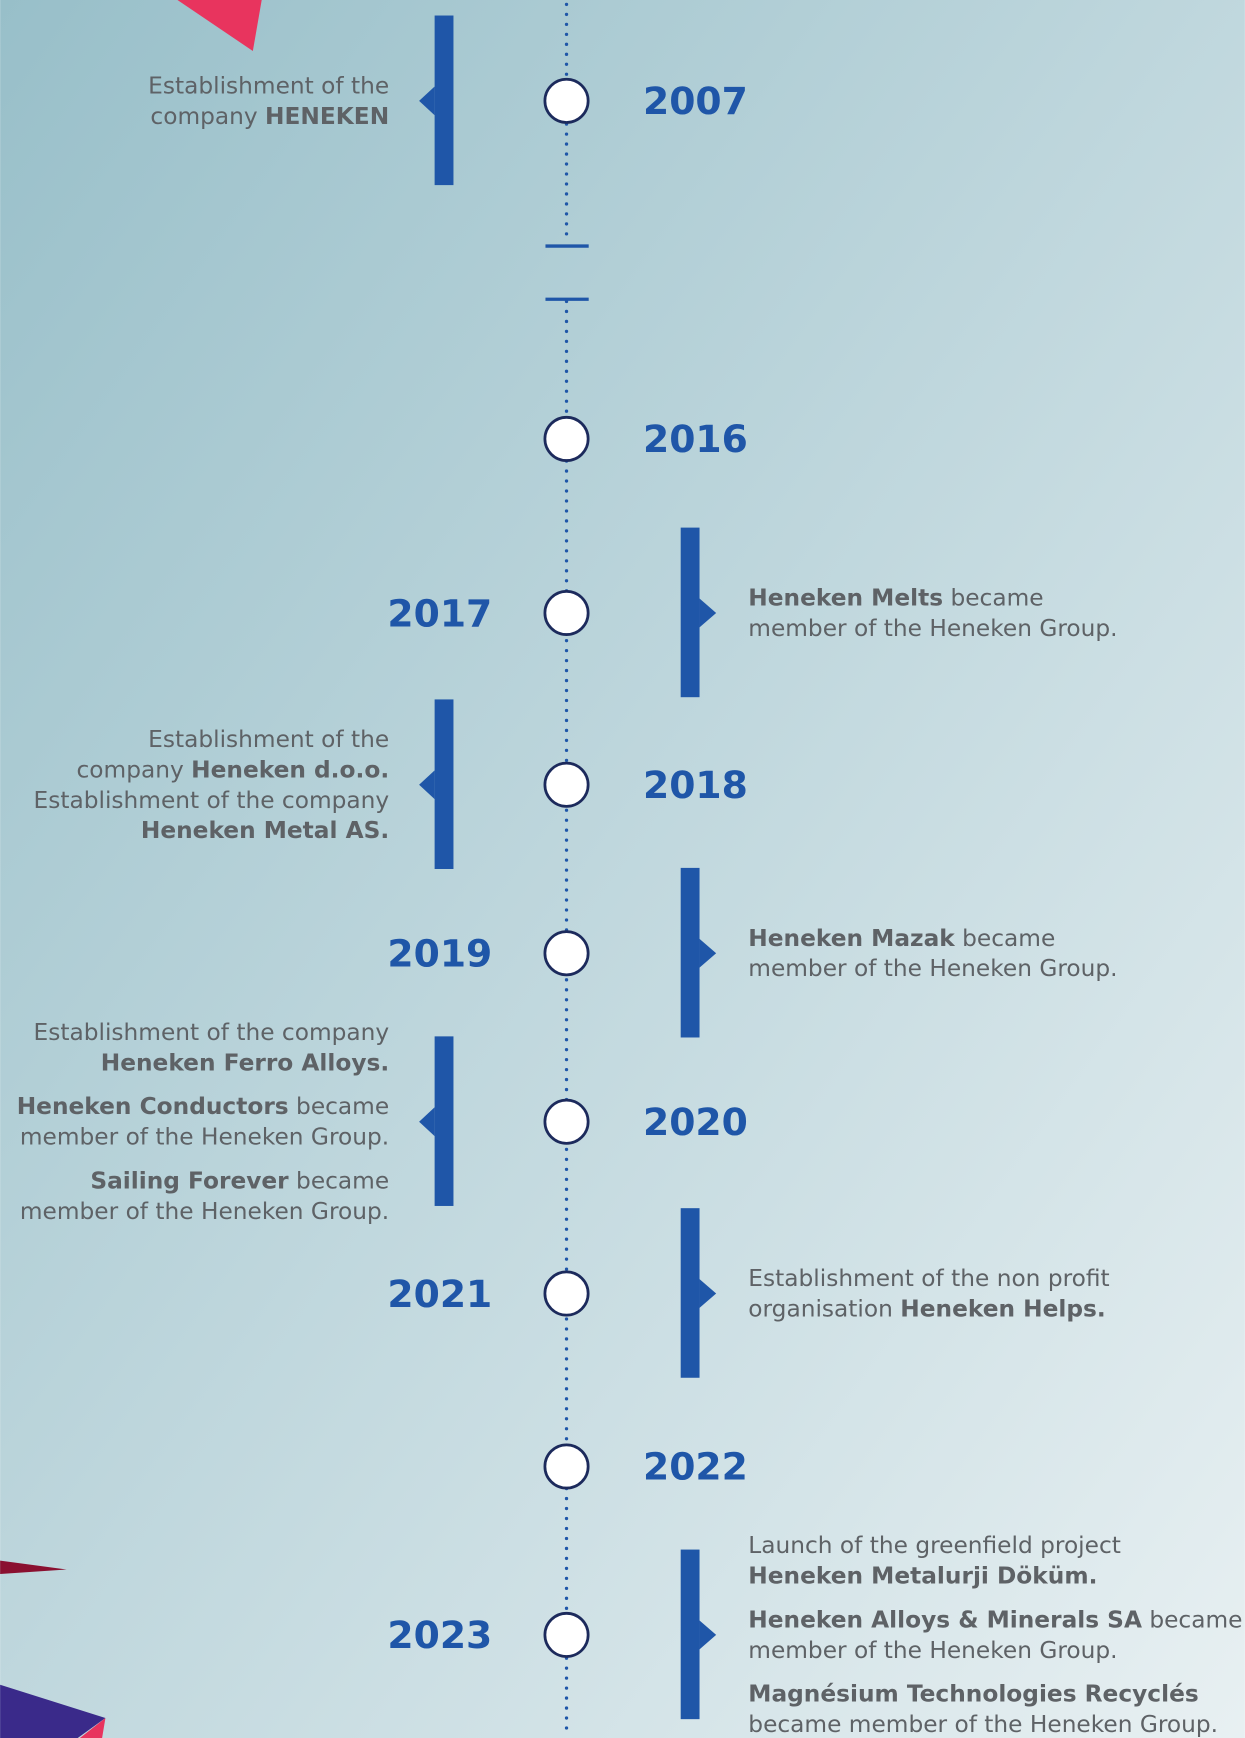  I want to click on note-bold: Heneken Metal AS., so click(265, 830).